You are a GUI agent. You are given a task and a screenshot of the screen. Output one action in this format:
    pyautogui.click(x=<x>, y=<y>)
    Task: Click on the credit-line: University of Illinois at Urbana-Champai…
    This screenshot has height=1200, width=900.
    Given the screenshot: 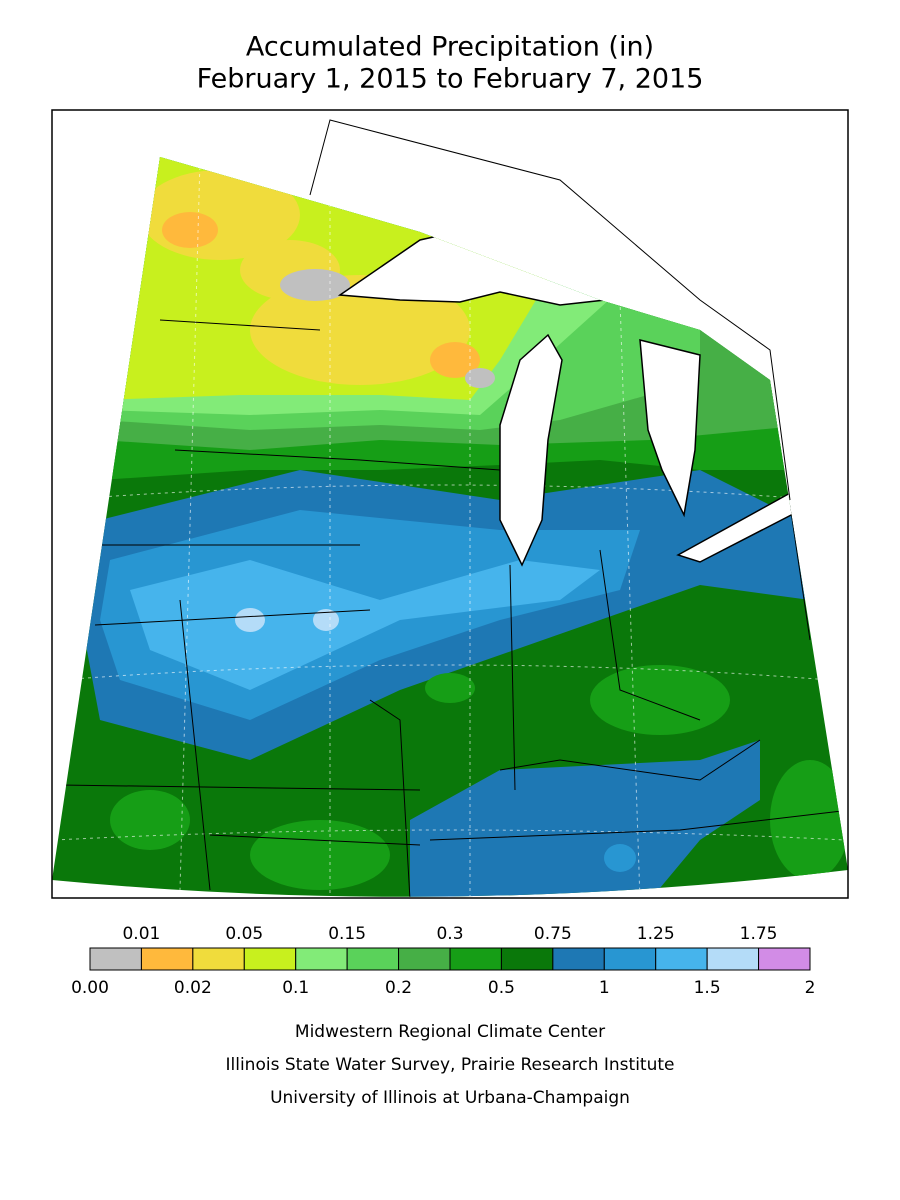 What is the action you would take?
    pyautogui.click(x=450, y=1098)
    